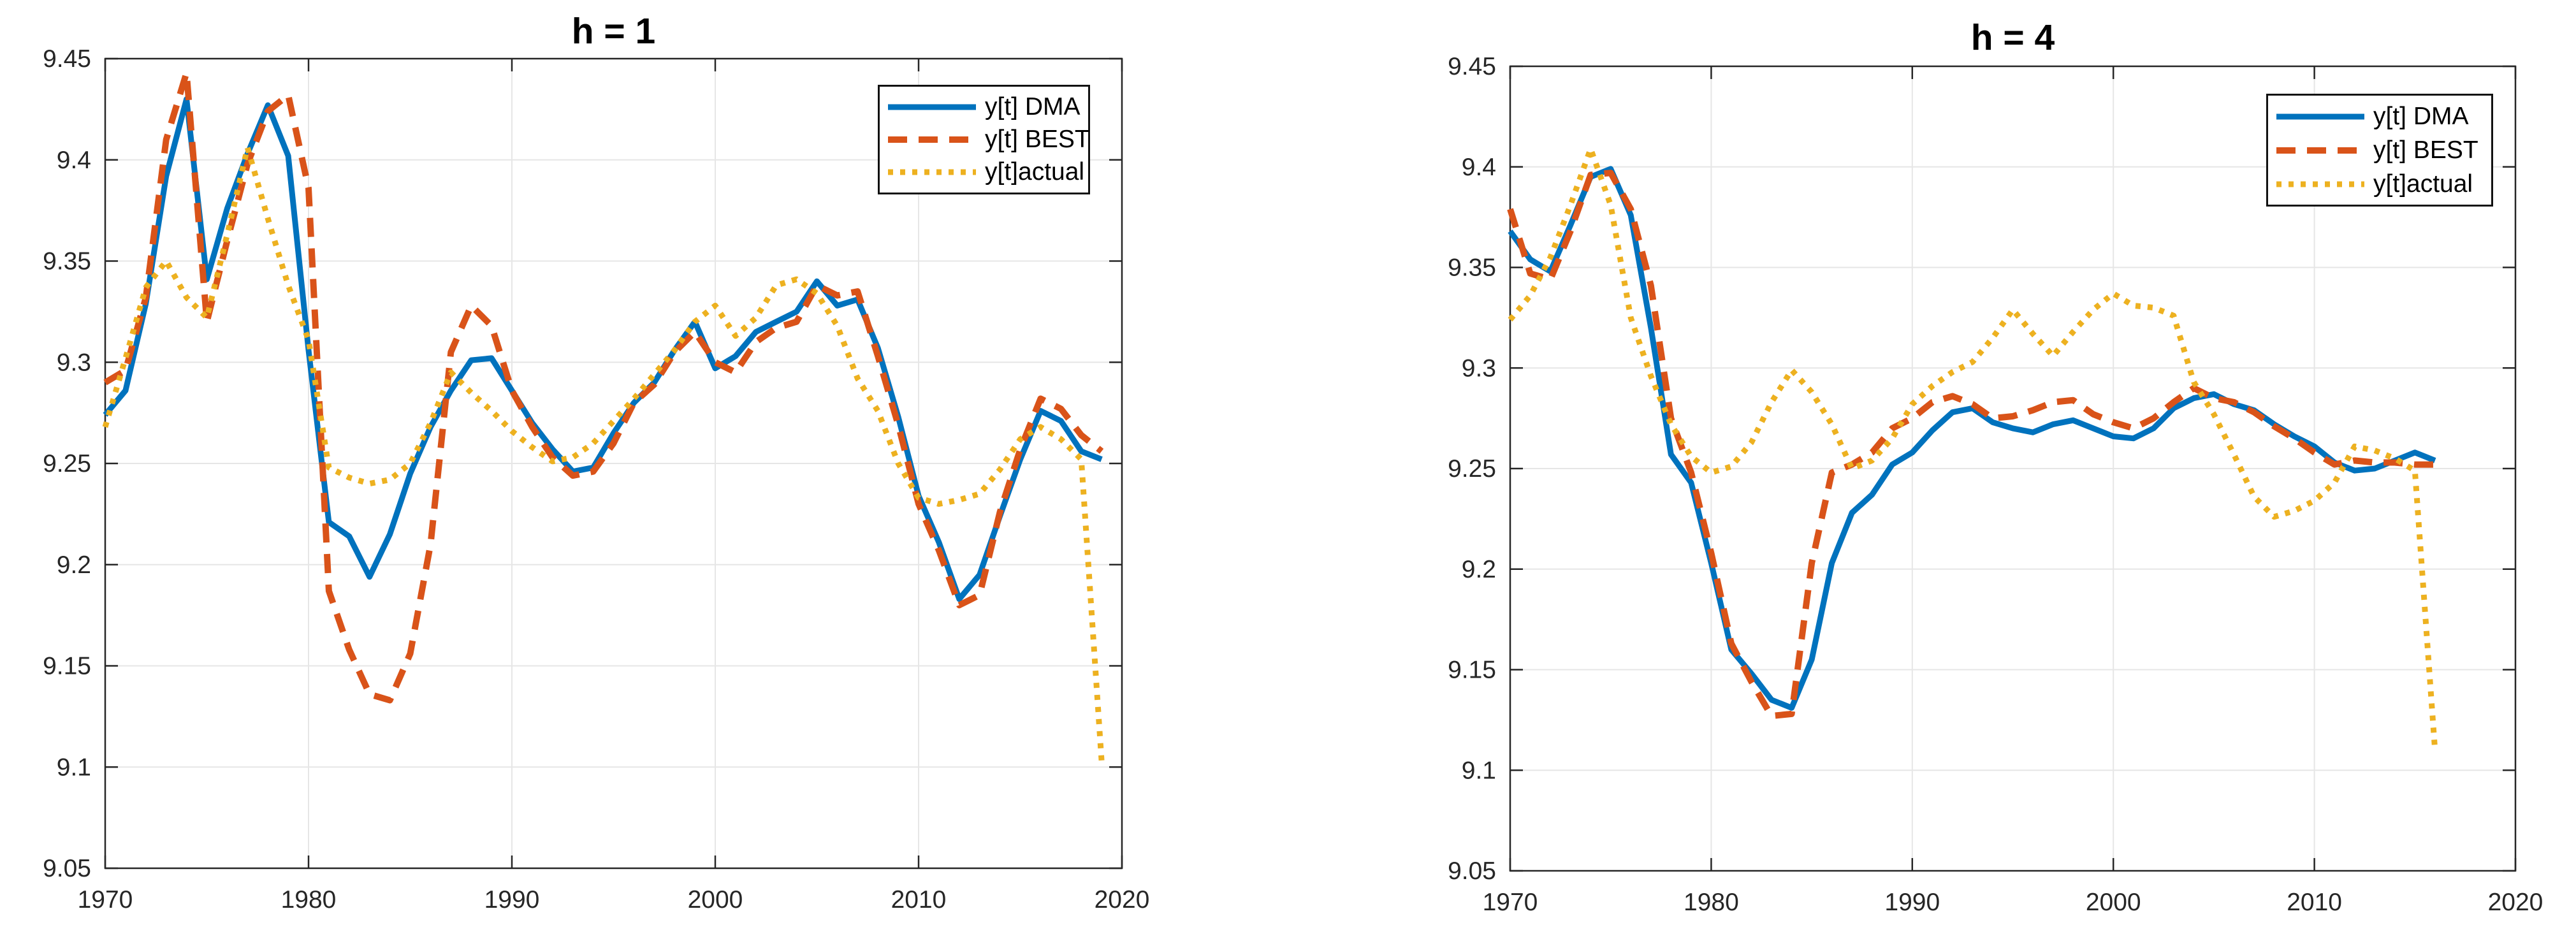  I want to click on chart-title-h1: h = 1, so click(613, 31).